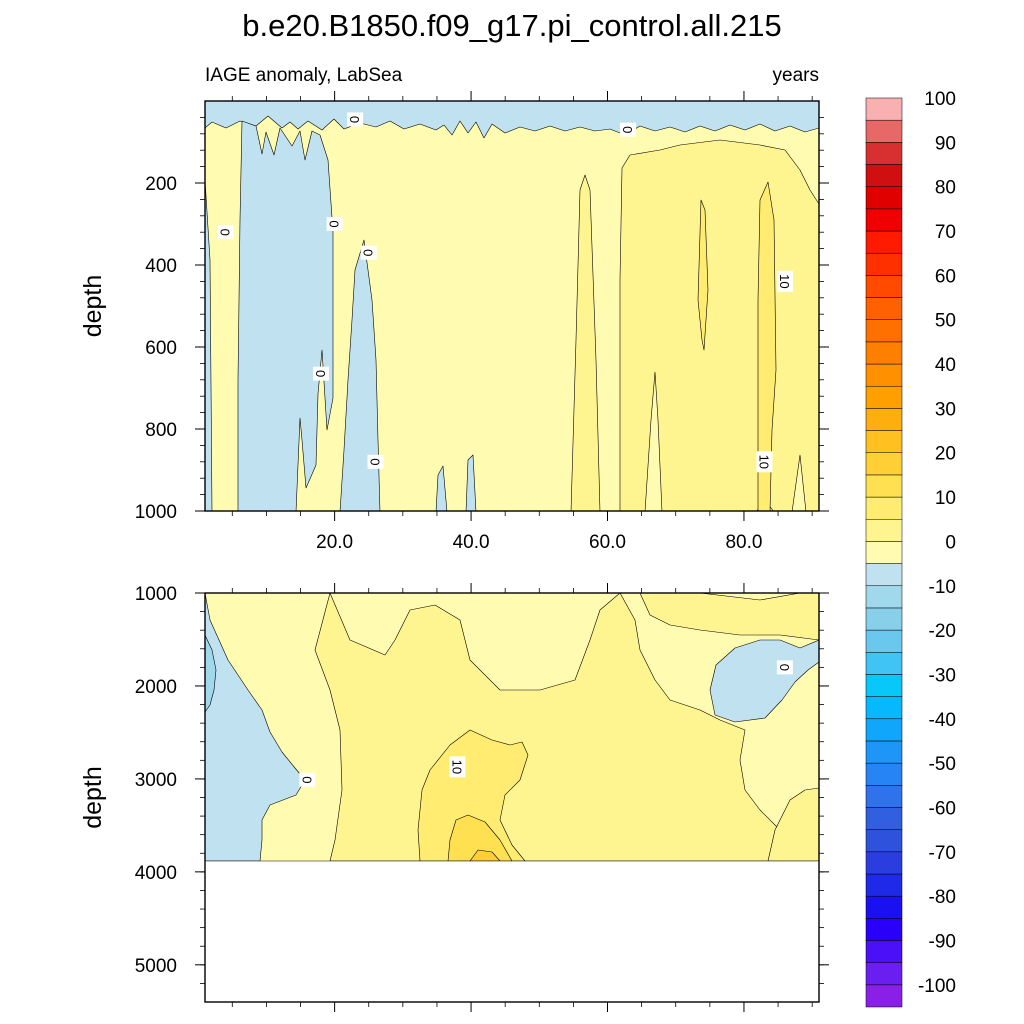  I want to click on bottom-positive-10-core, so click(473, 795).